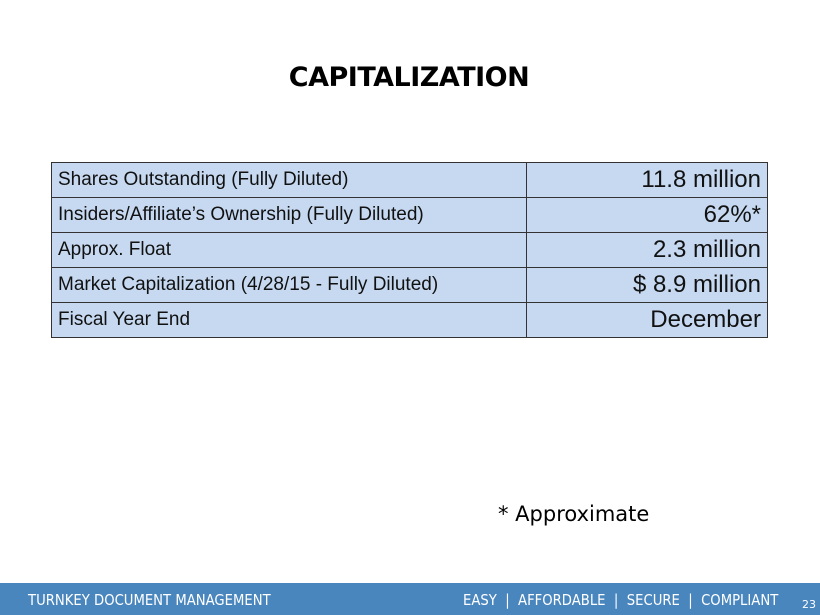  I want to click on table-row: Approx. Float 2.3 million, so click(409, 250).